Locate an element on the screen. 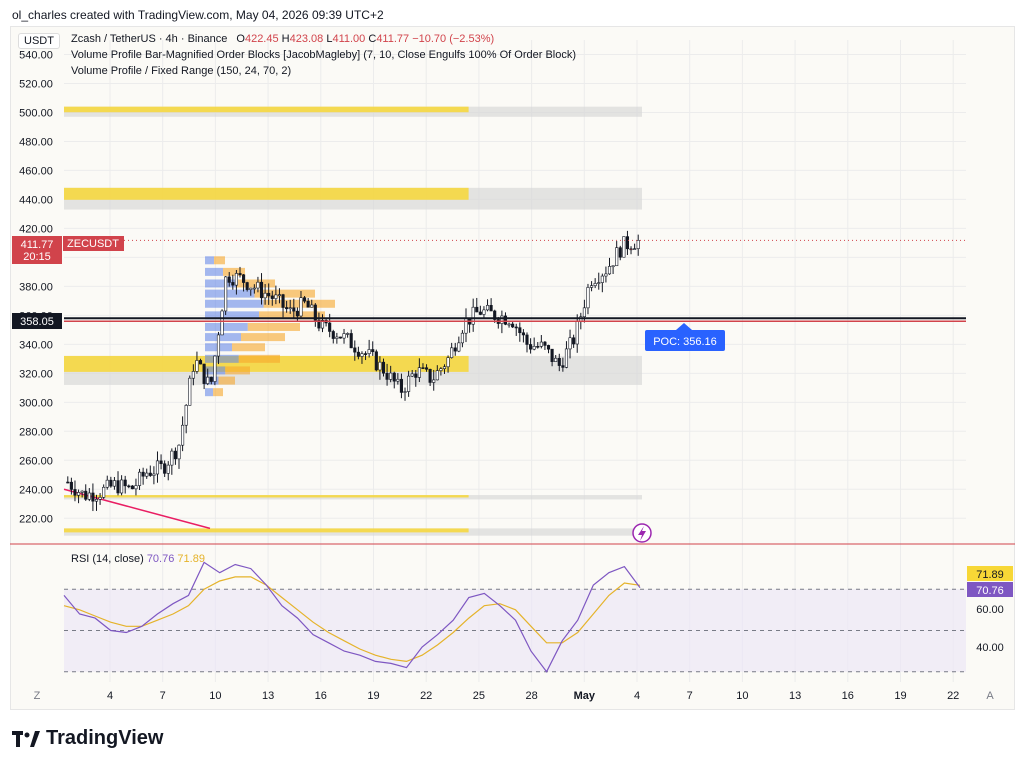  rsi-ma-value: 71.89 is located at coordinates (191, 559).